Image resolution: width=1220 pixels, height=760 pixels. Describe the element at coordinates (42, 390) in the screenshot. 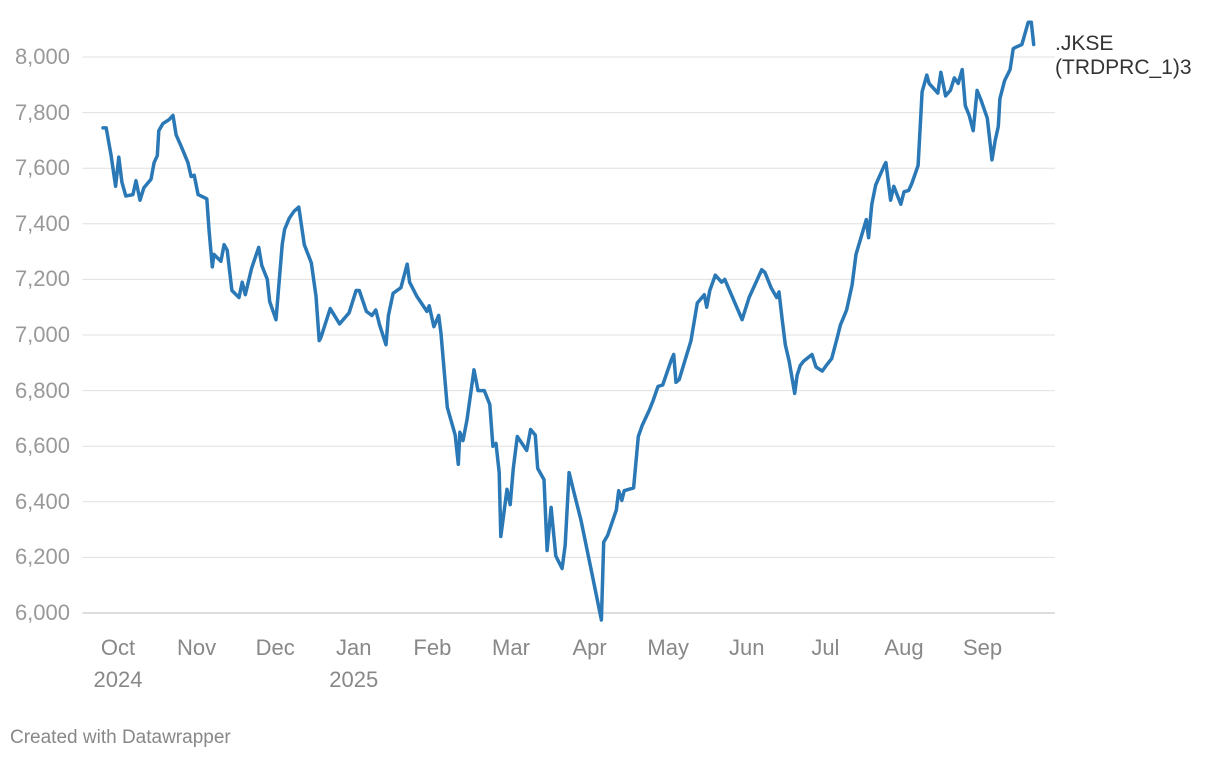

I see `y-tick-label: 6,800` at that location.